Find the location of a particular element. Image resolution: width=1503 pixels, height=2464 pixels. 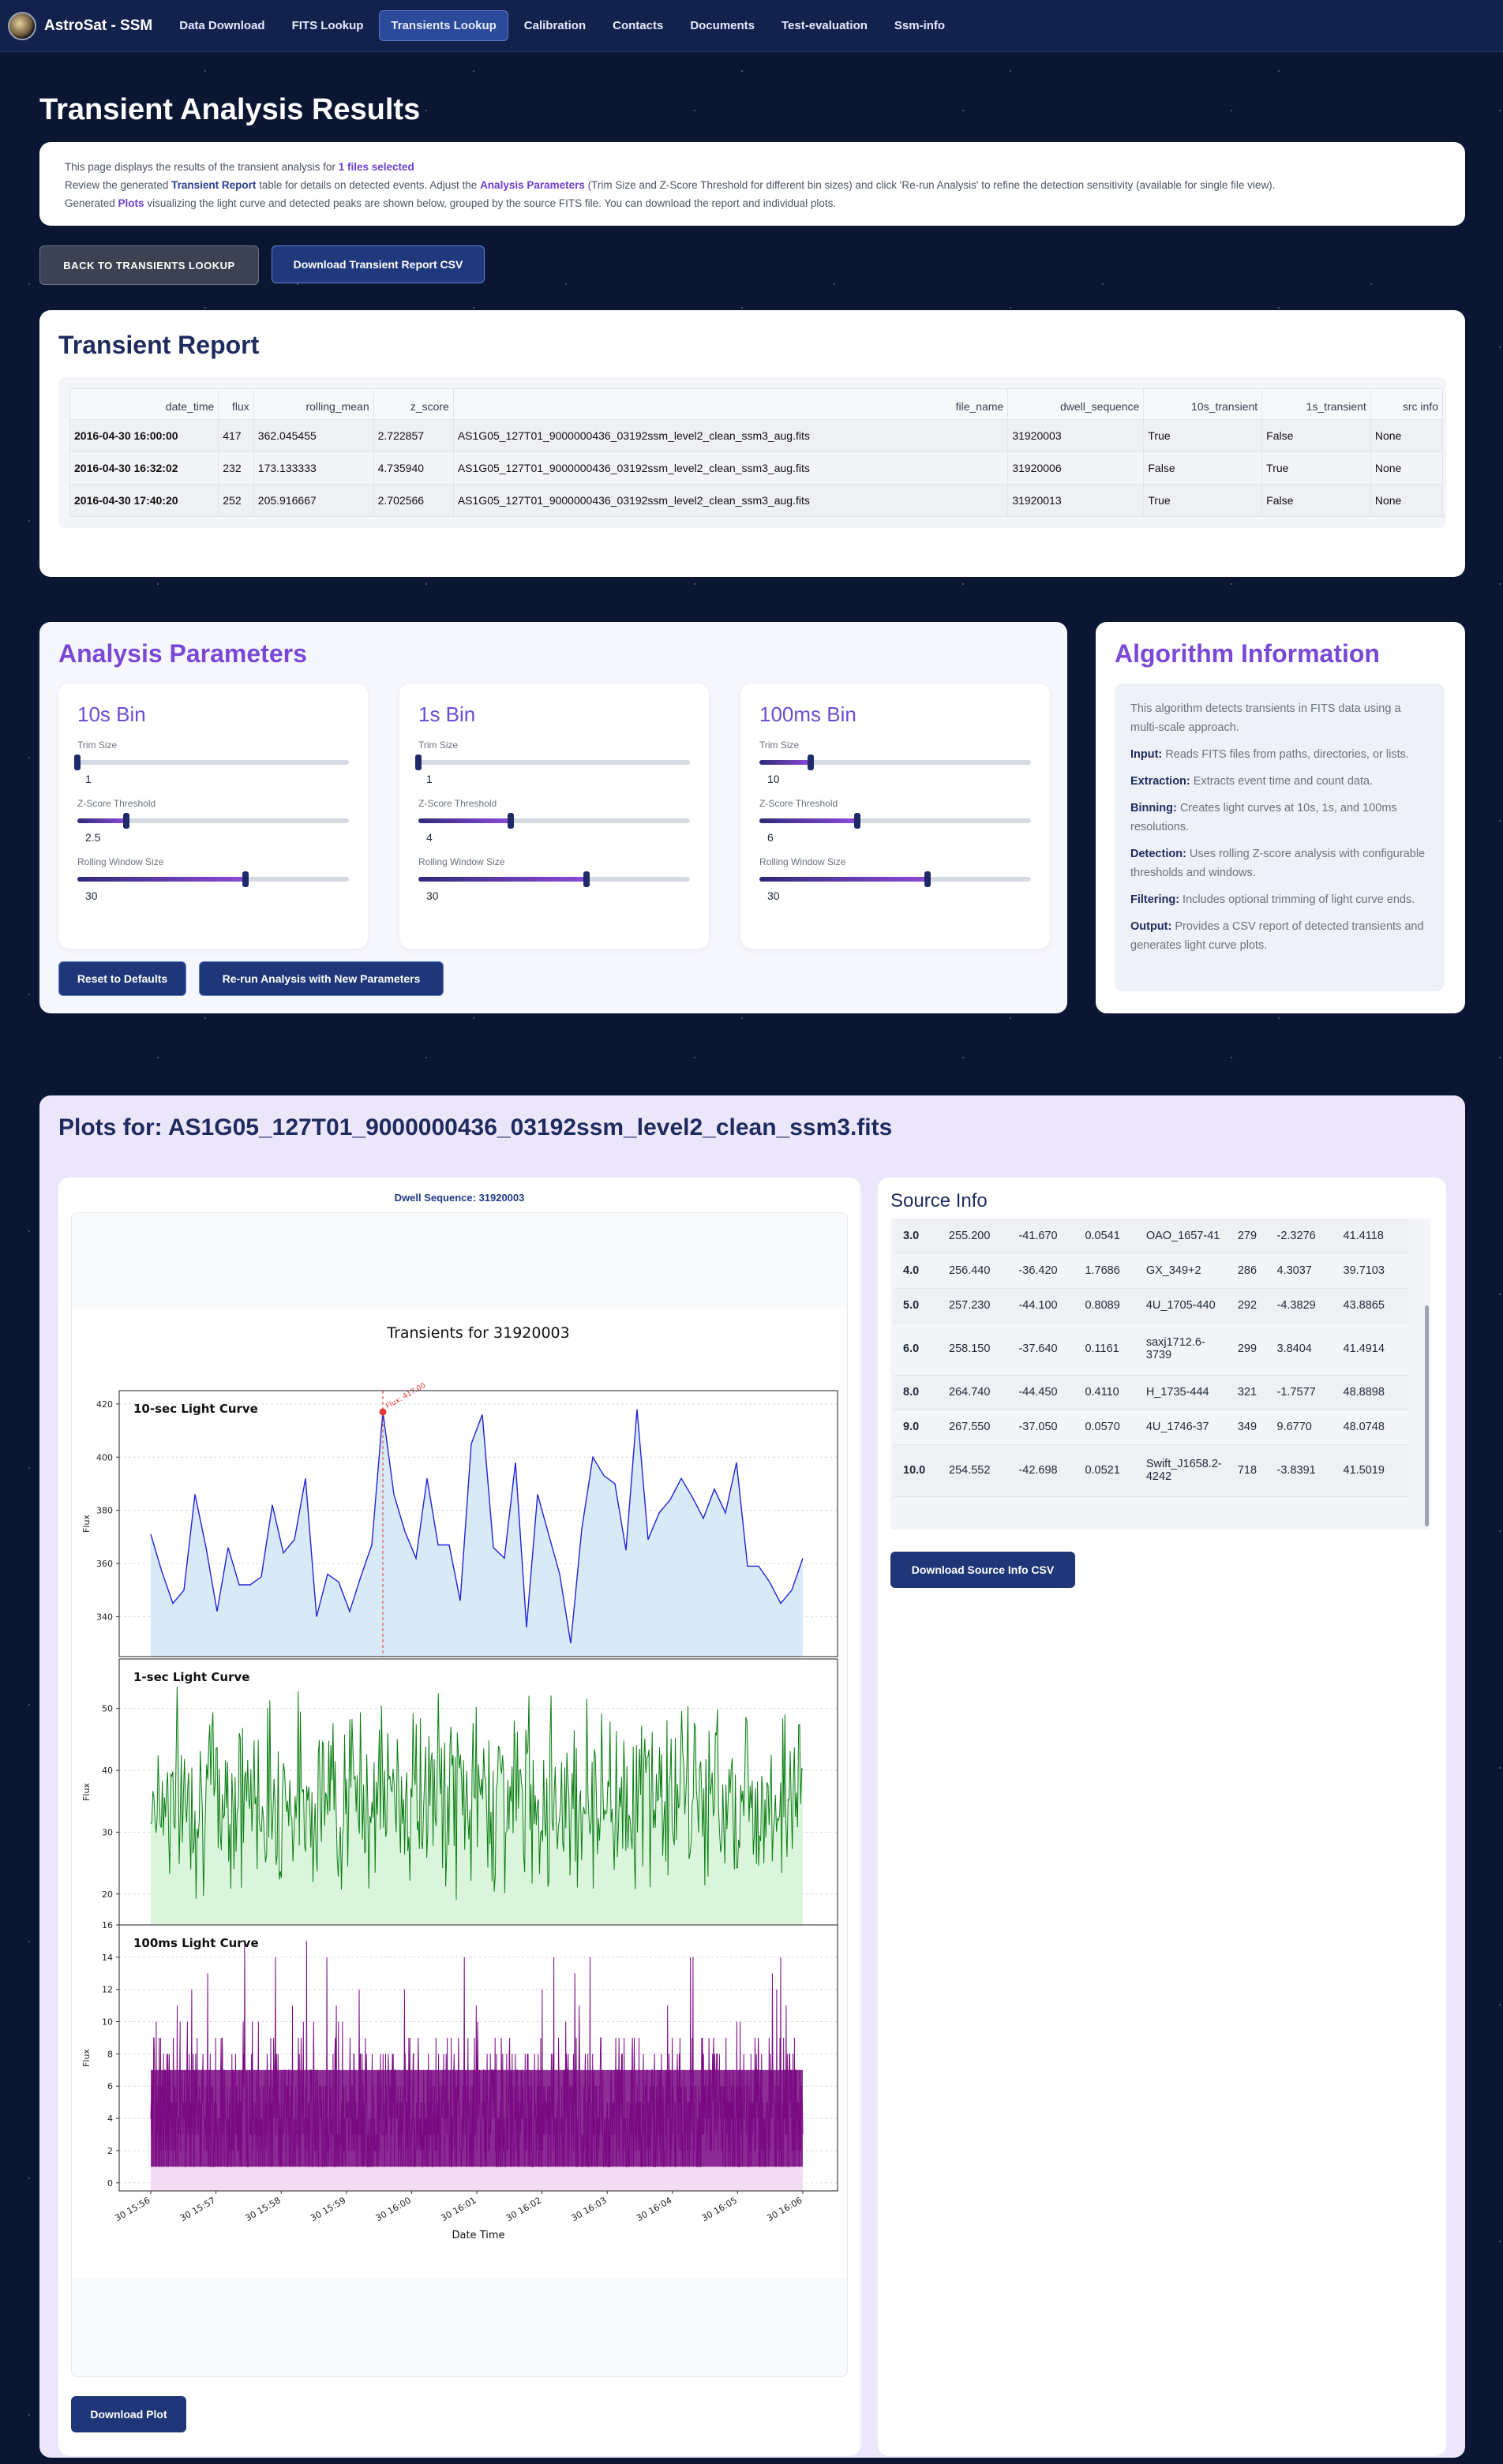

rerun-analysis-button: Re-run Analysis with New Parameters is located at coordinates (321, 978).